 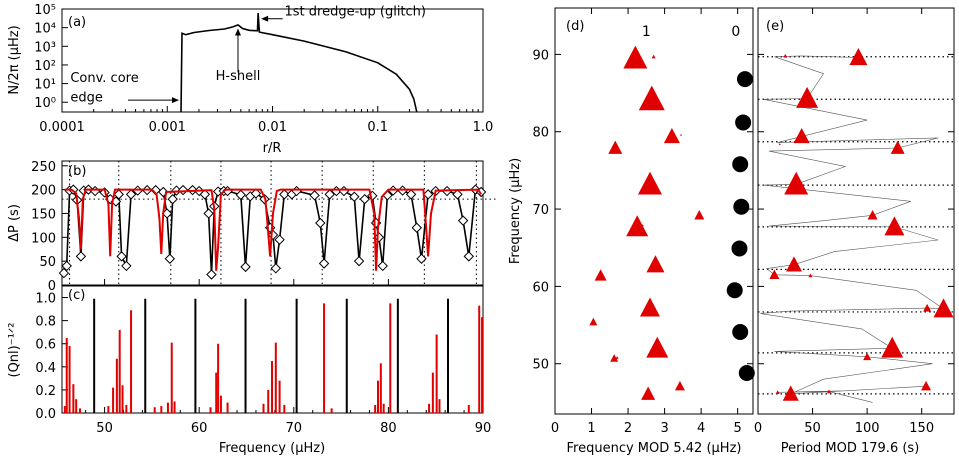 I want to click on panel-c-xtick-label: 50, so click(x=104, y=428).